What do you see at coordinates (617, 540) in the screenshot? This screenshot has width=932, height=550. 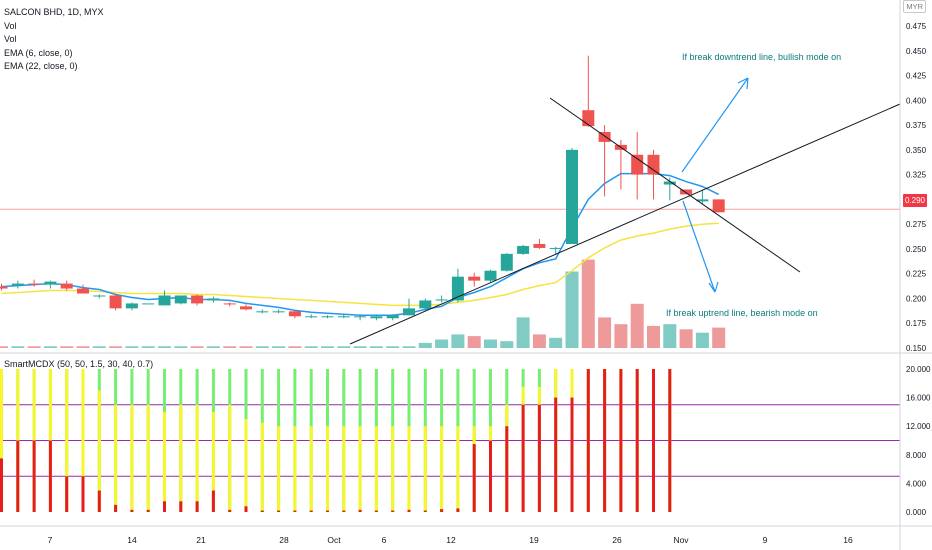 I see `time-tick-label: 26` at bounding box center [617, 540].